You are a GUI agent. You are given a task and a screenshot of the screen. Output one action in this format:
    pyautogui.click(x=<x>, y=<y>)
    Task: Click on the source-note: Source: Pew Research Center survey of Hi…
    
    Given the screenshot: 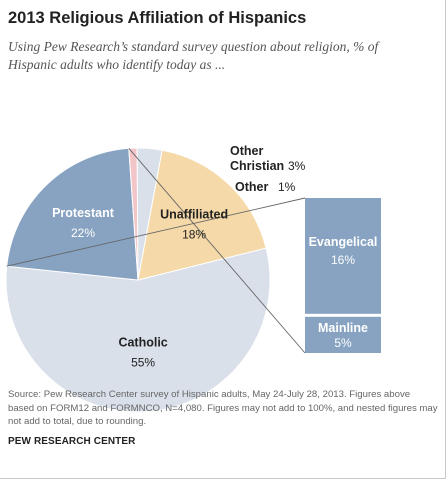 What is the action you would take?
    pyautogui.click(x=223, y=408)
    